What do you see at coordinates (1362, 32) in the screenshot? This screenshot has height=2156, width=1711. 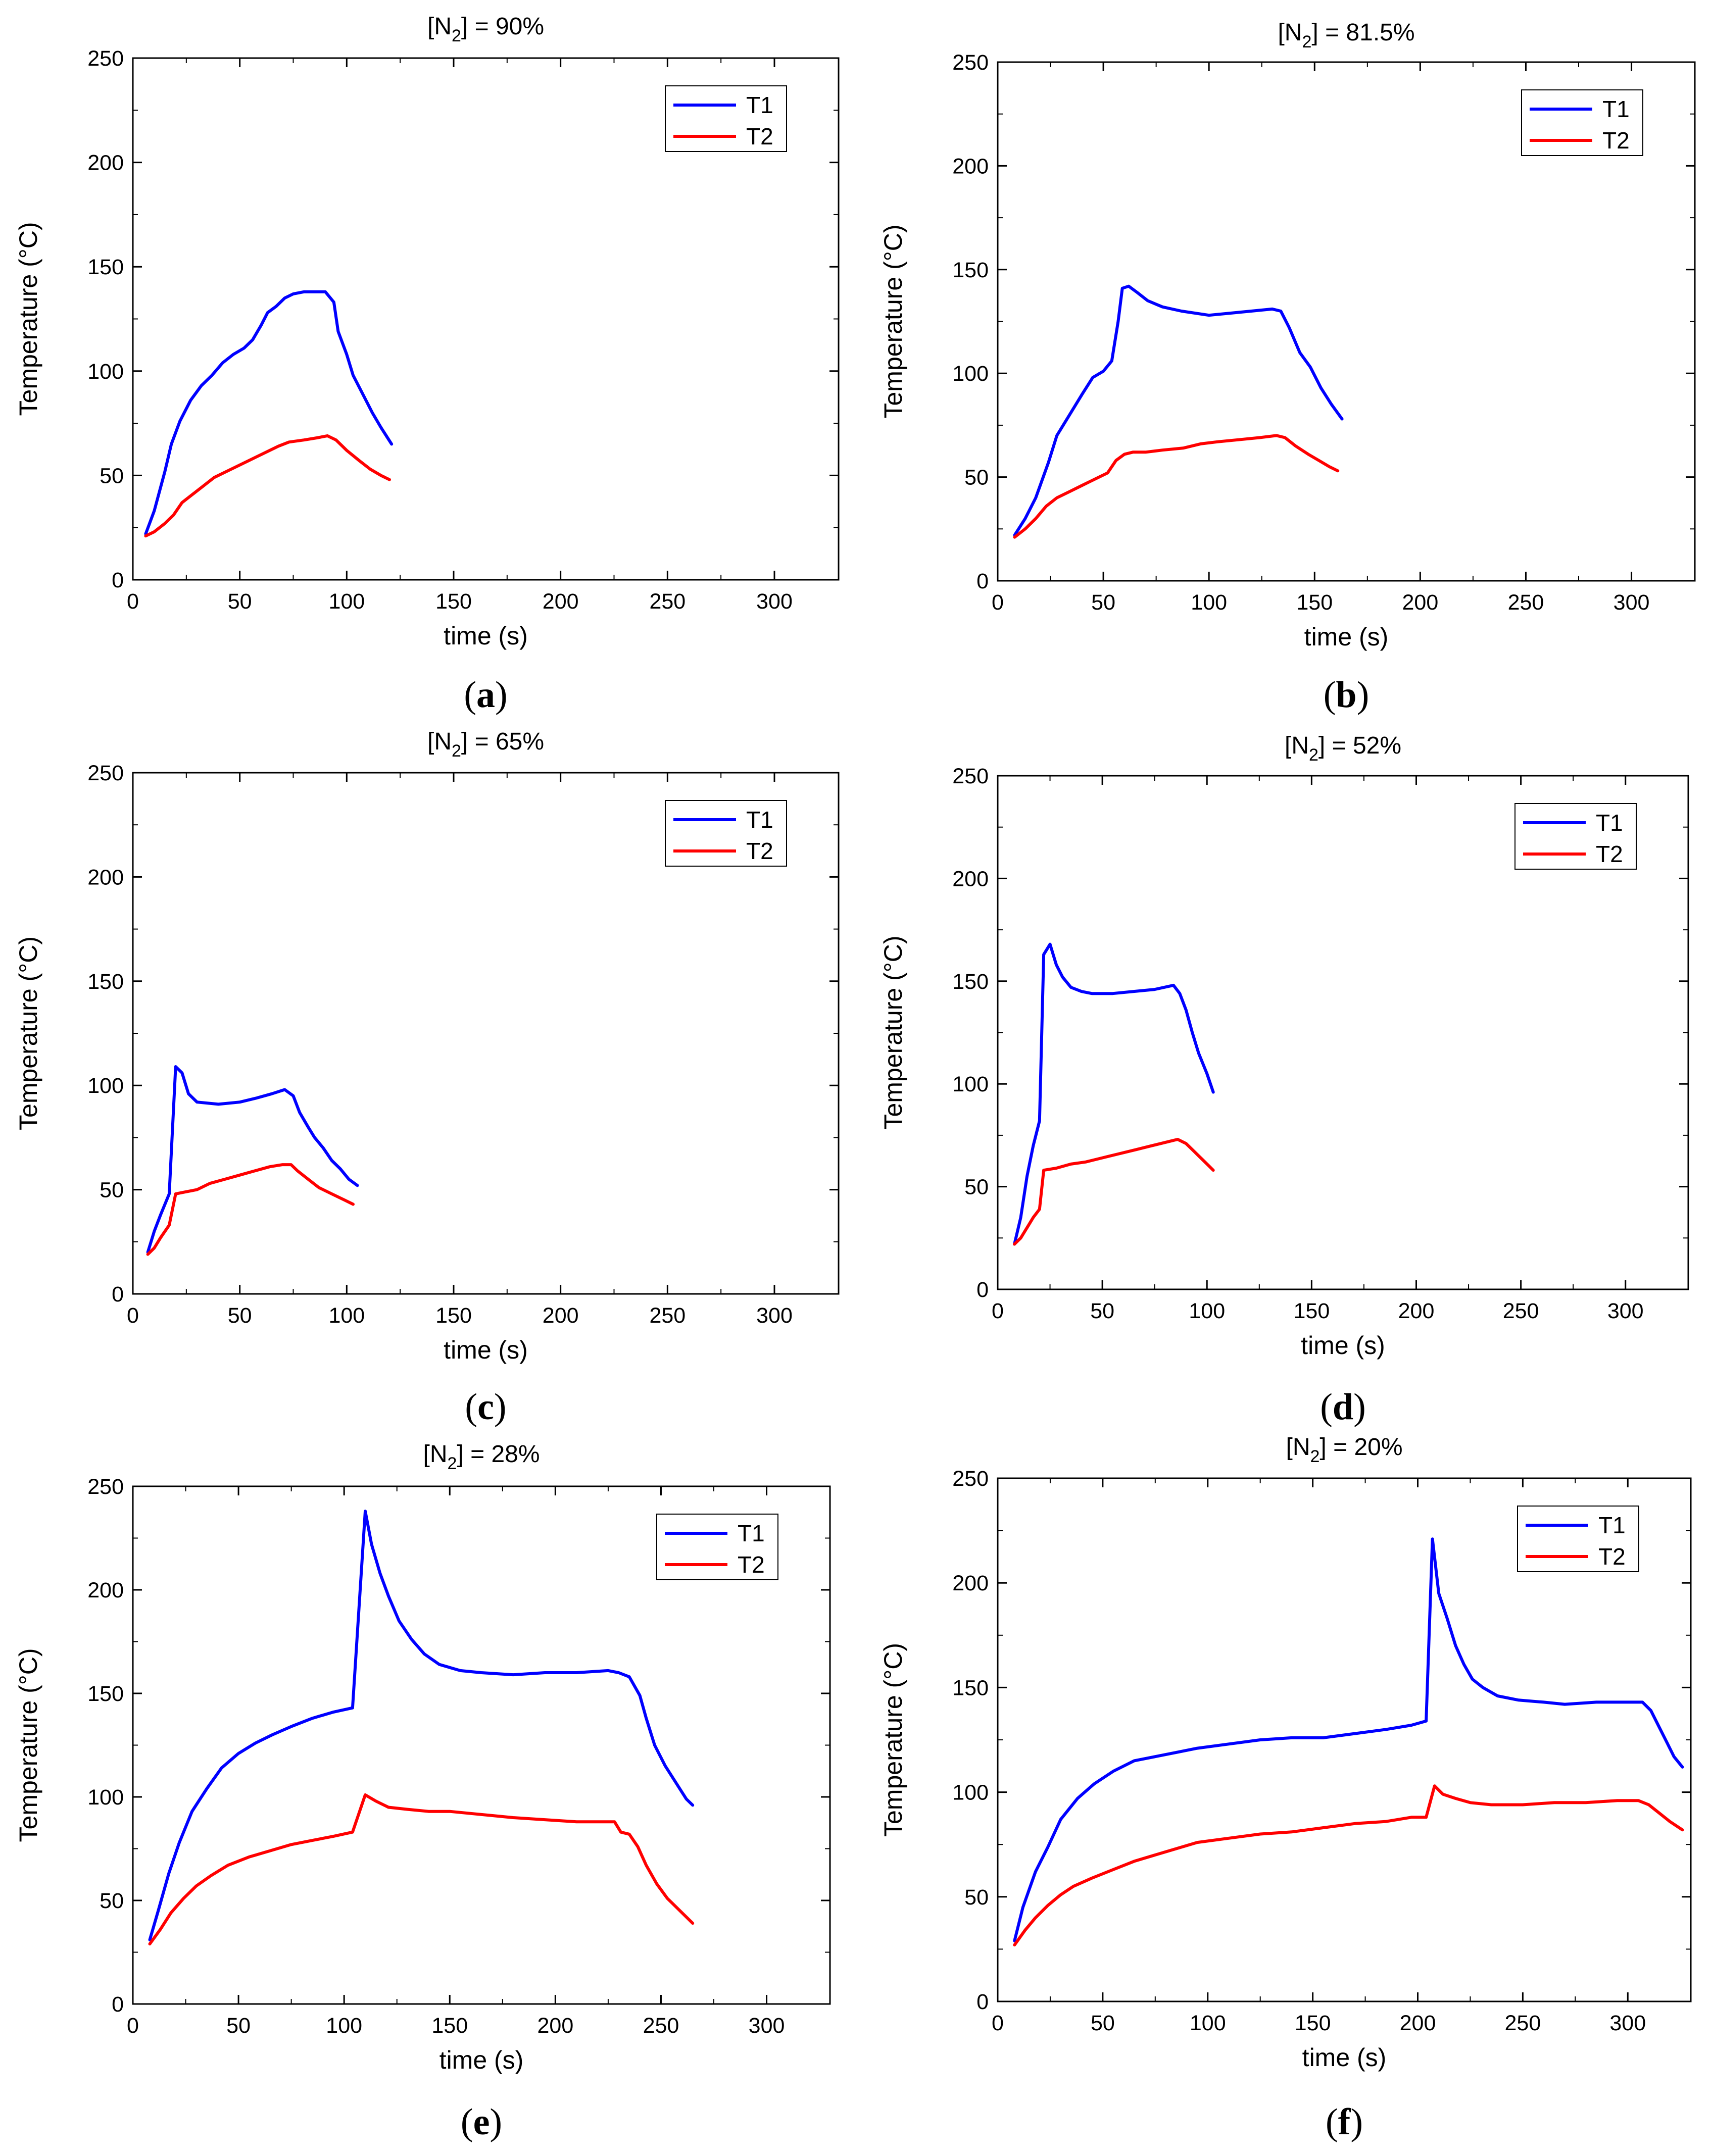 I see `title-part: ] = 81.5%` at bounding box center [1362, 32].